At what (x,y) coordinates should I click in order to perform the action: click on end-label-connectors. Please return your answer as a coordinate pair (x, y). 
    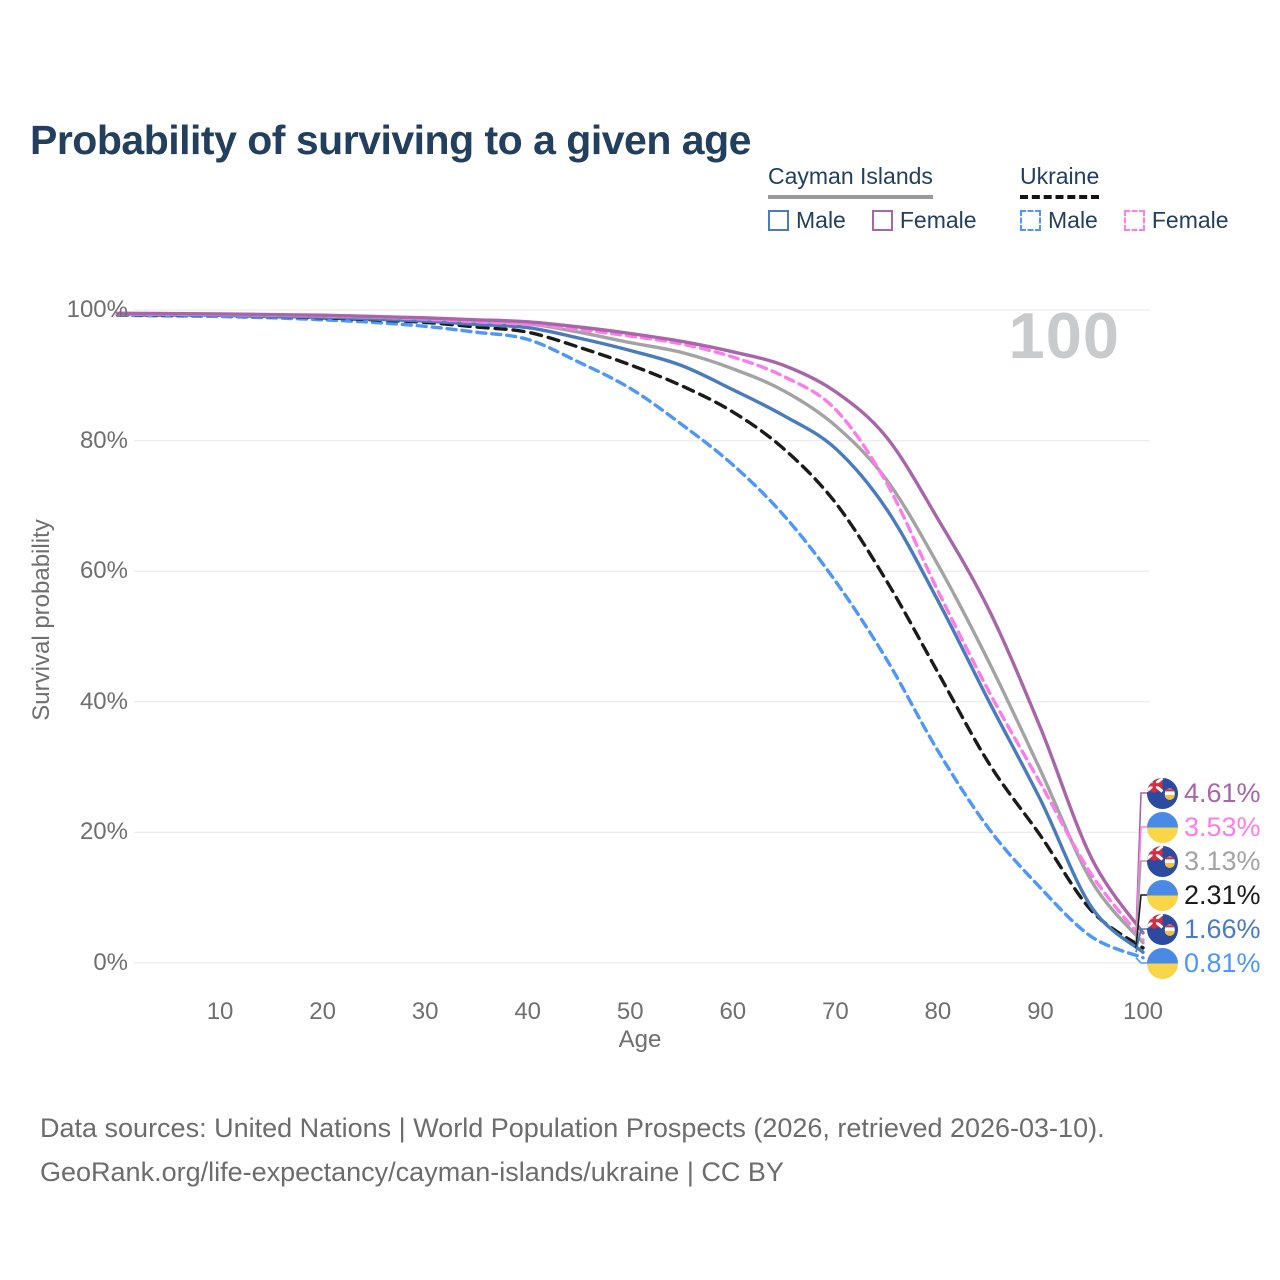
    Looking at the image, I should click on (1142, 878).